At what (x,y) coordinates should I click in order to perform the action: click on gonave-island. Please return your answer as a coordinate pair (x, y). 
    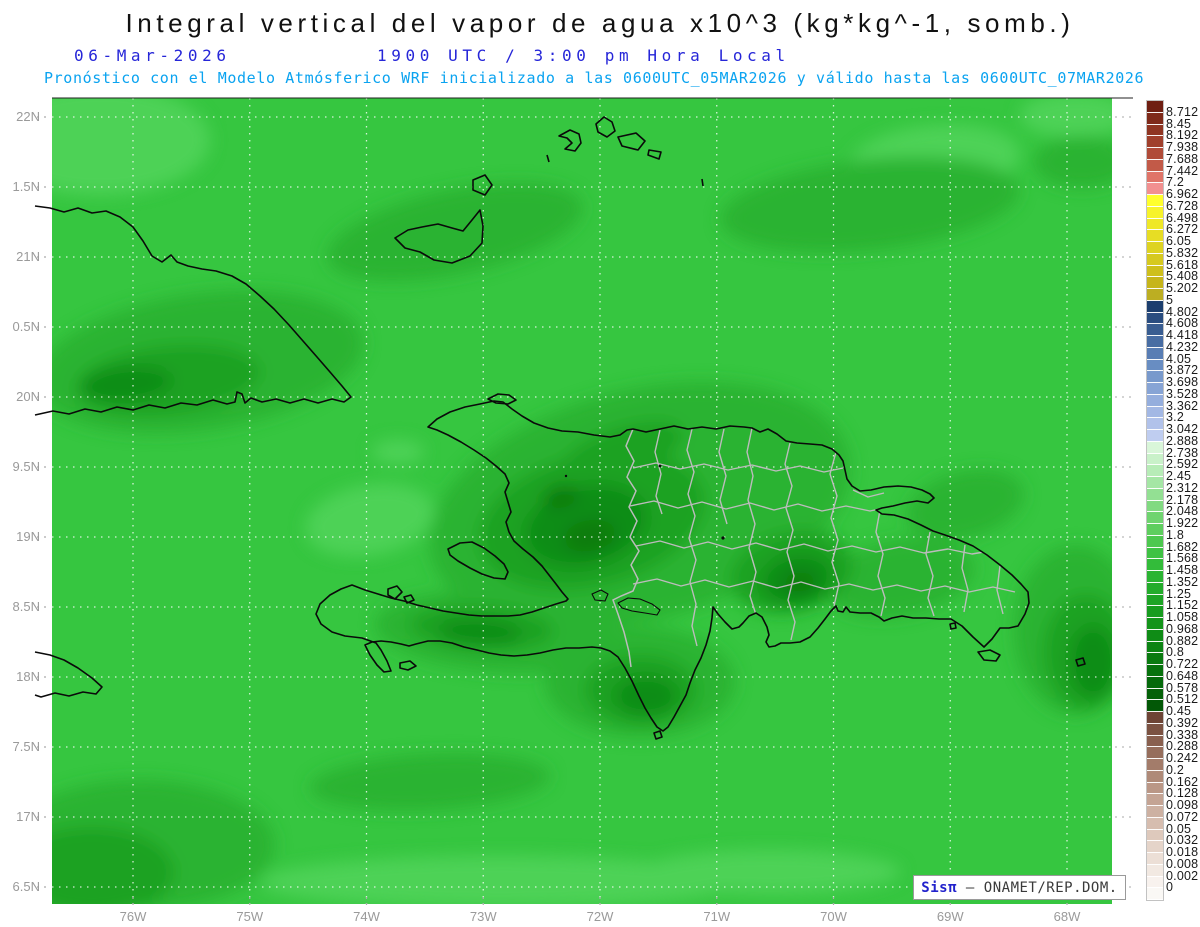
    Looking at the image, I should click on (478, 560).